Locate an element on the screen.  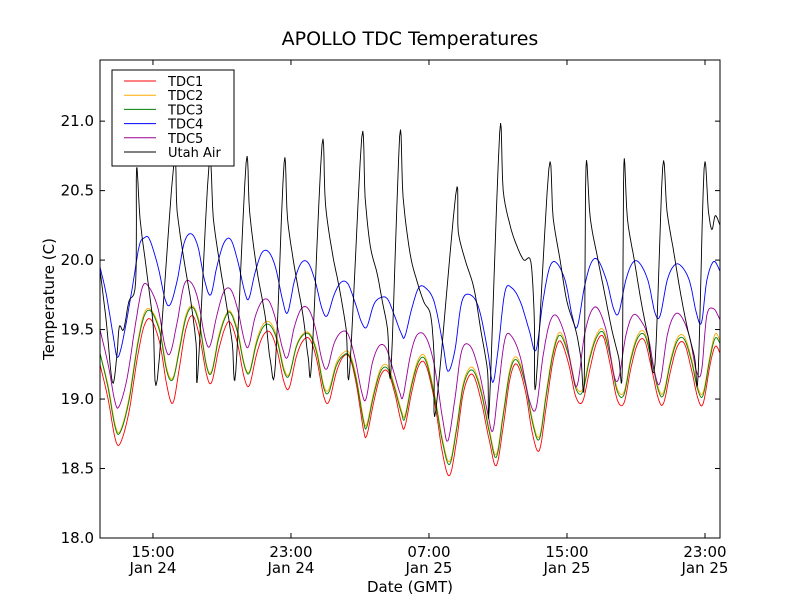
y-axis-label: Temperature (C) is located at coordinates (49, 299).